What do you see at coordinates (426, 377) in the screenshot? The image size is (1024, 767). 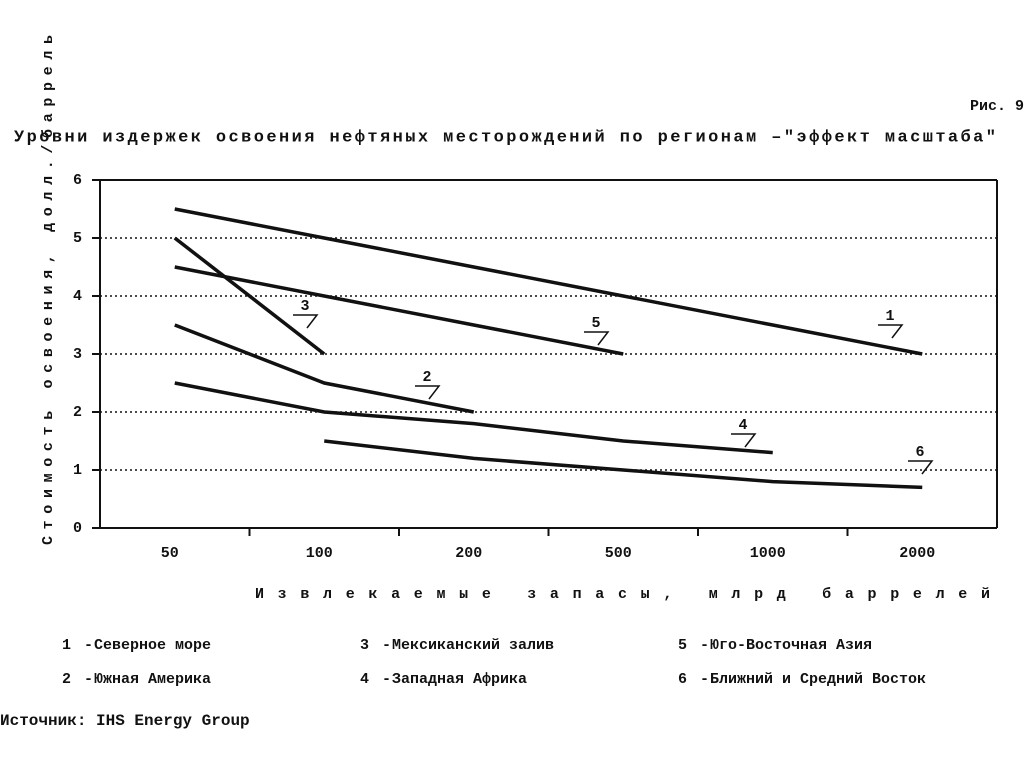 I see `line-tag: 2` at bounding box center [426, 377].